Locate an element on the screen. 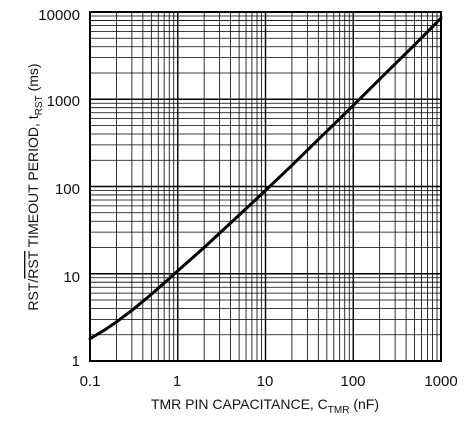  x-tick-label: 100 is located at coordinates (352, 381).